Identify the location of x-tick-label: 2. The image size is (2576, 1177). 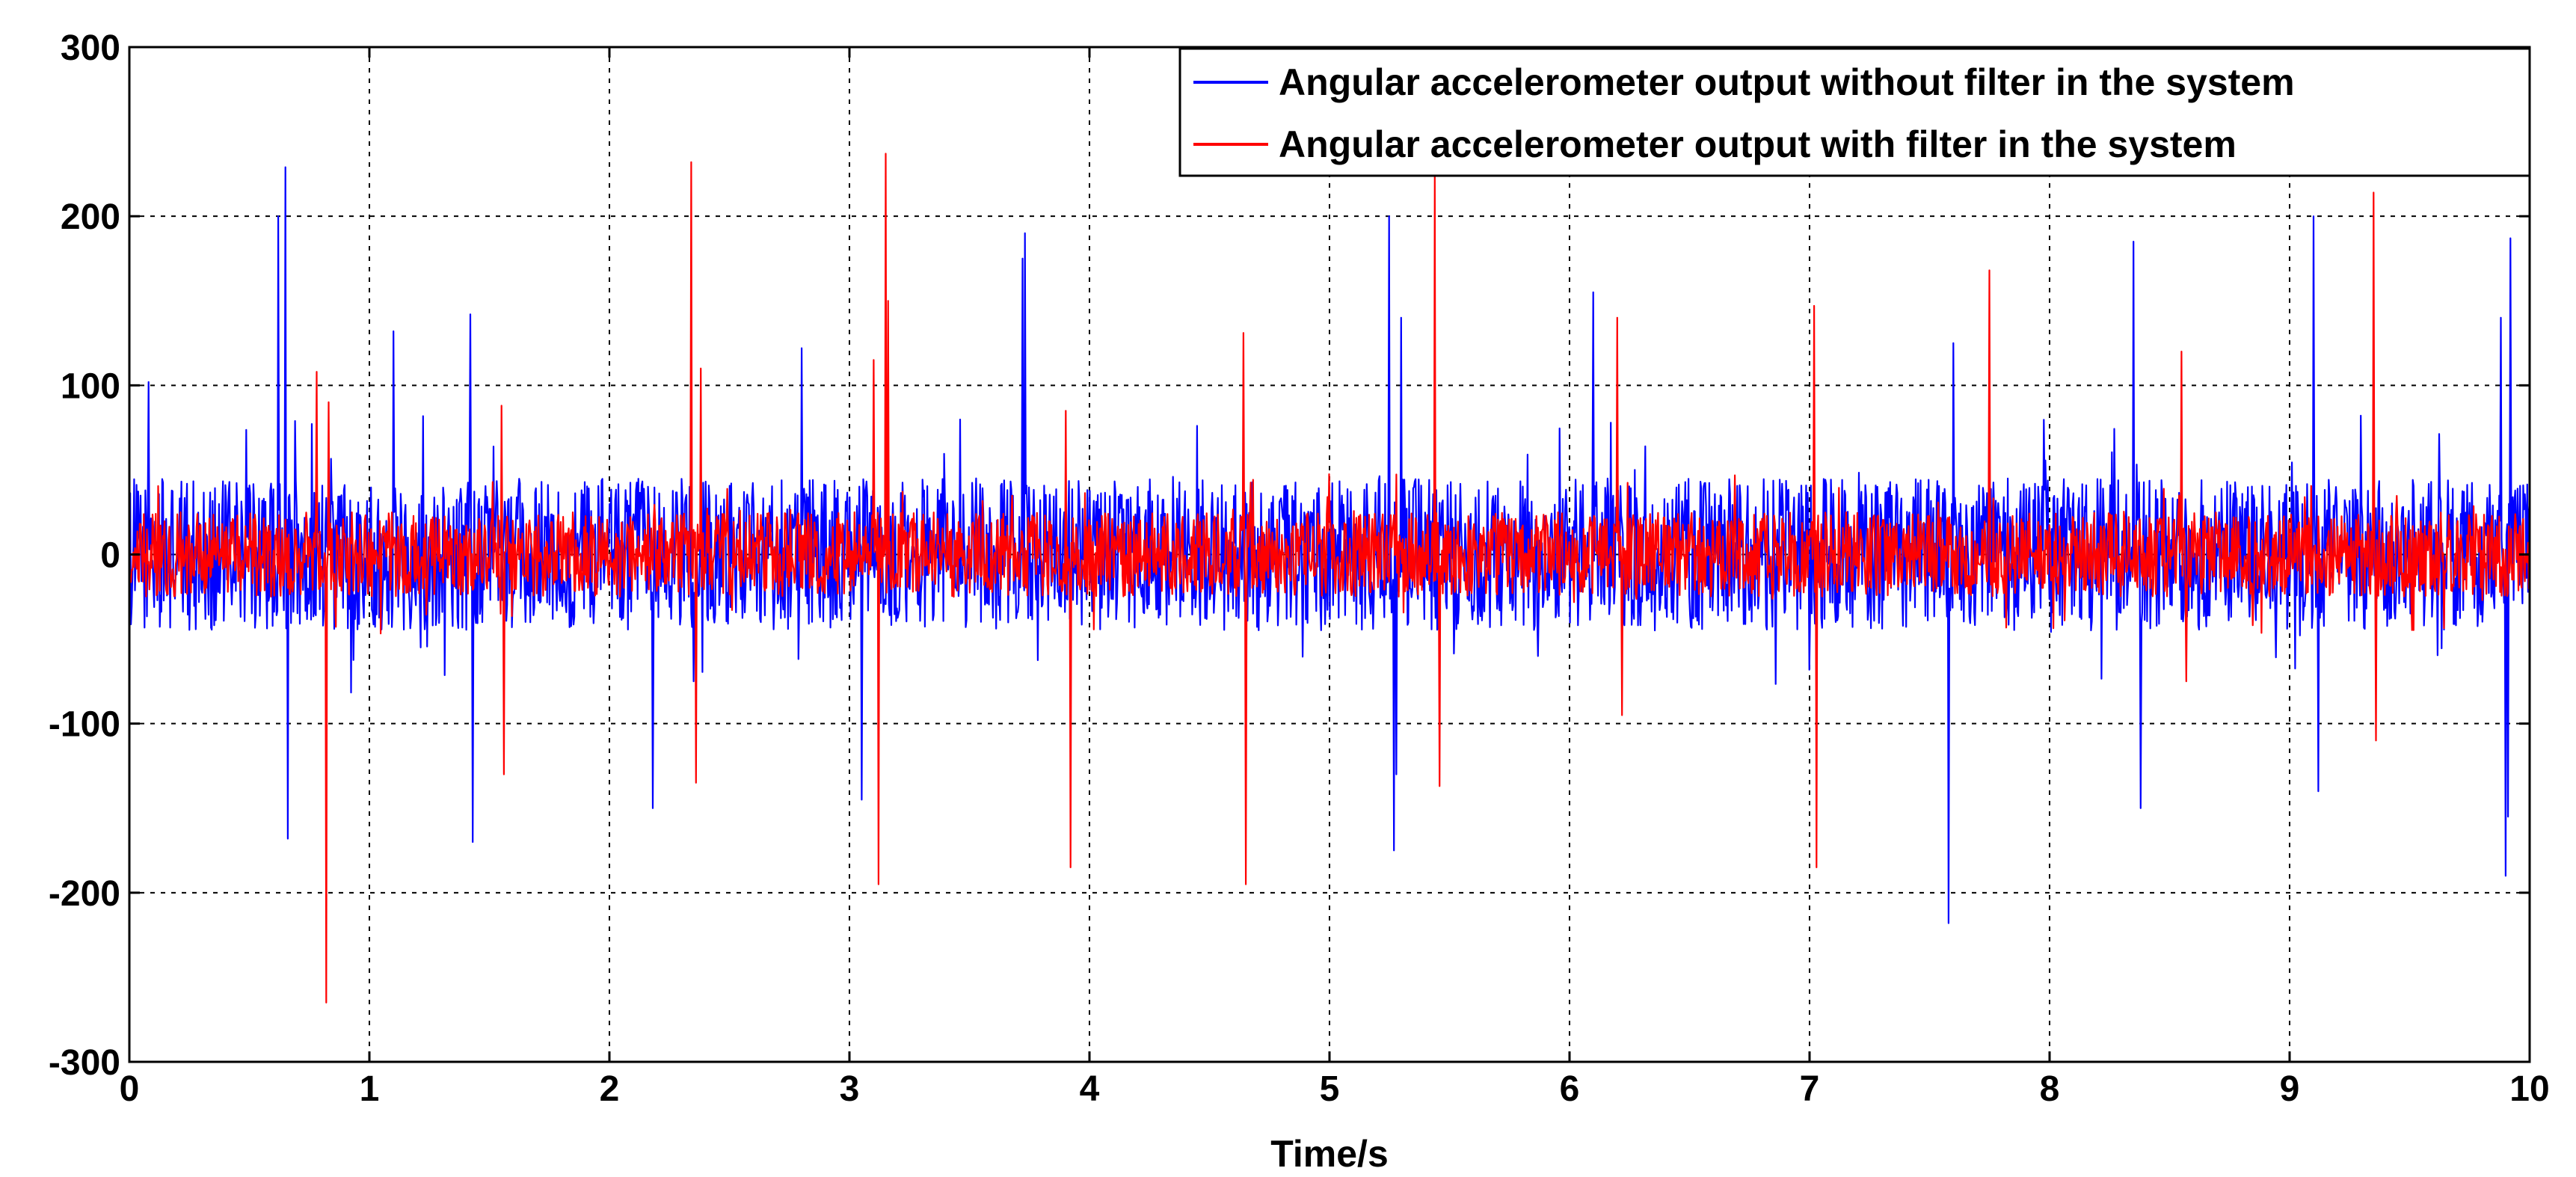
(610, 1089).